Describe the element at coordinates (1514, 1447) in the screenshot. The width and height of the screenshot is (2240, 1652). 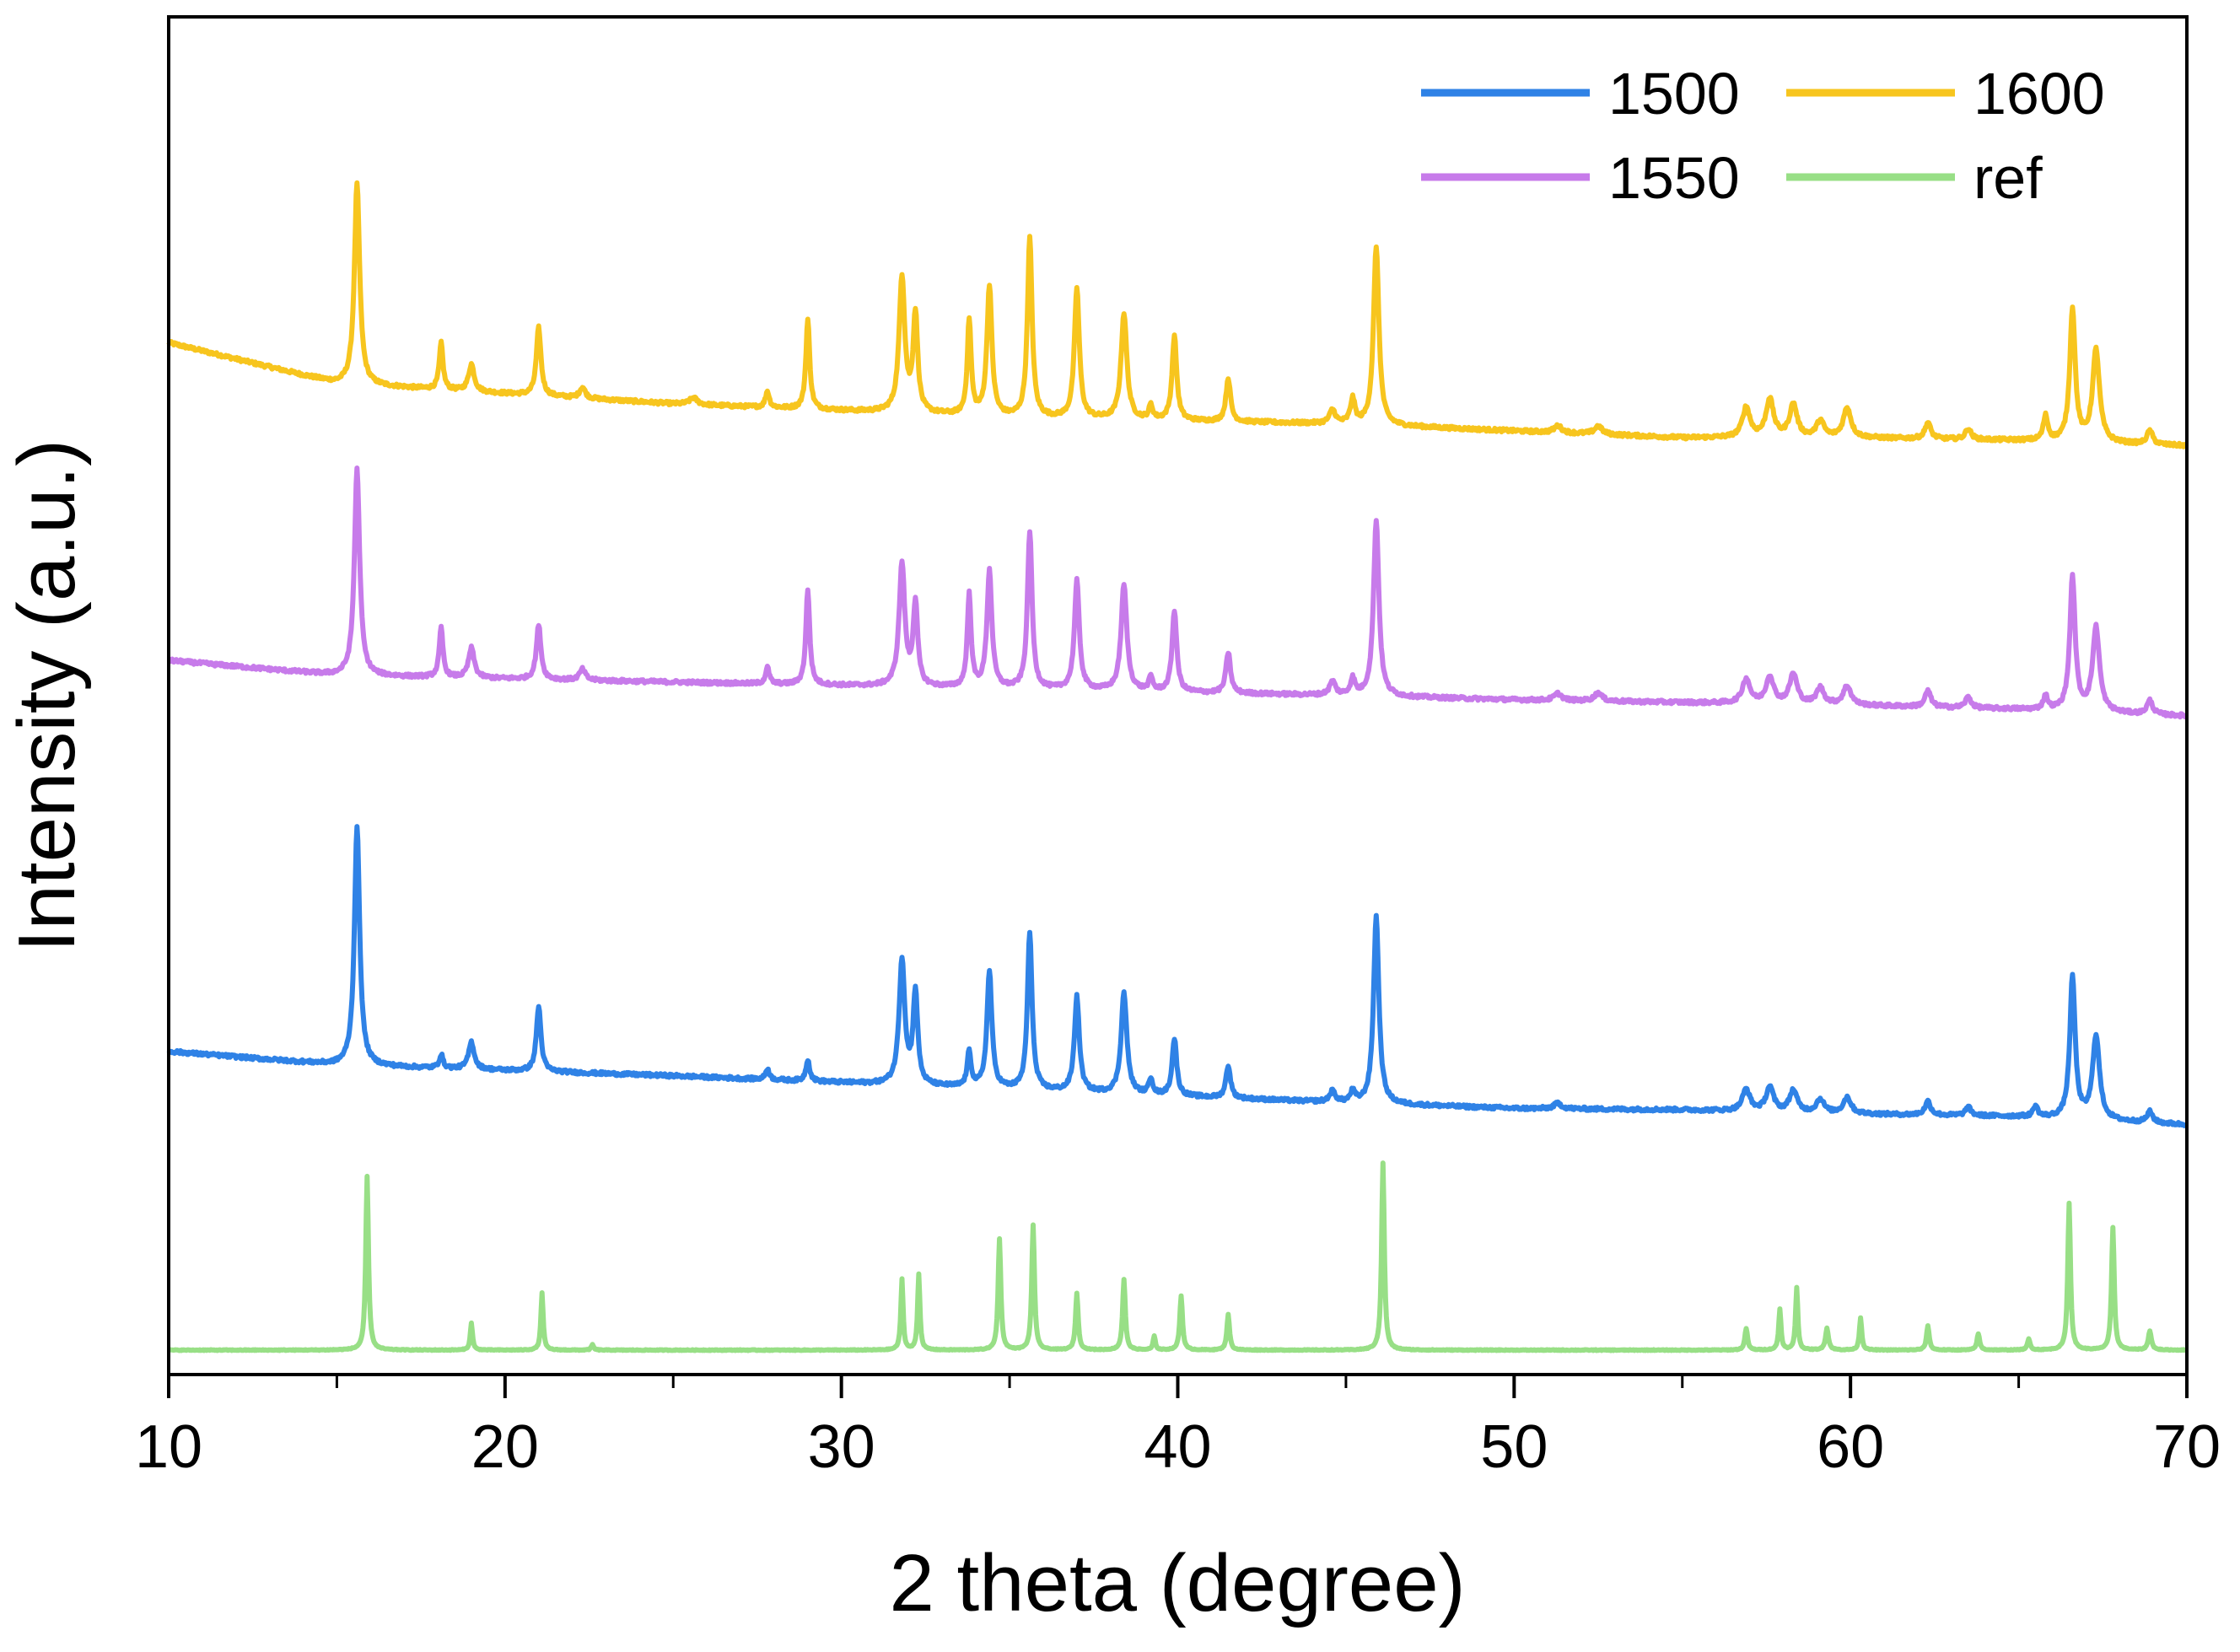
I see `x-tick-label: 50` at that location.